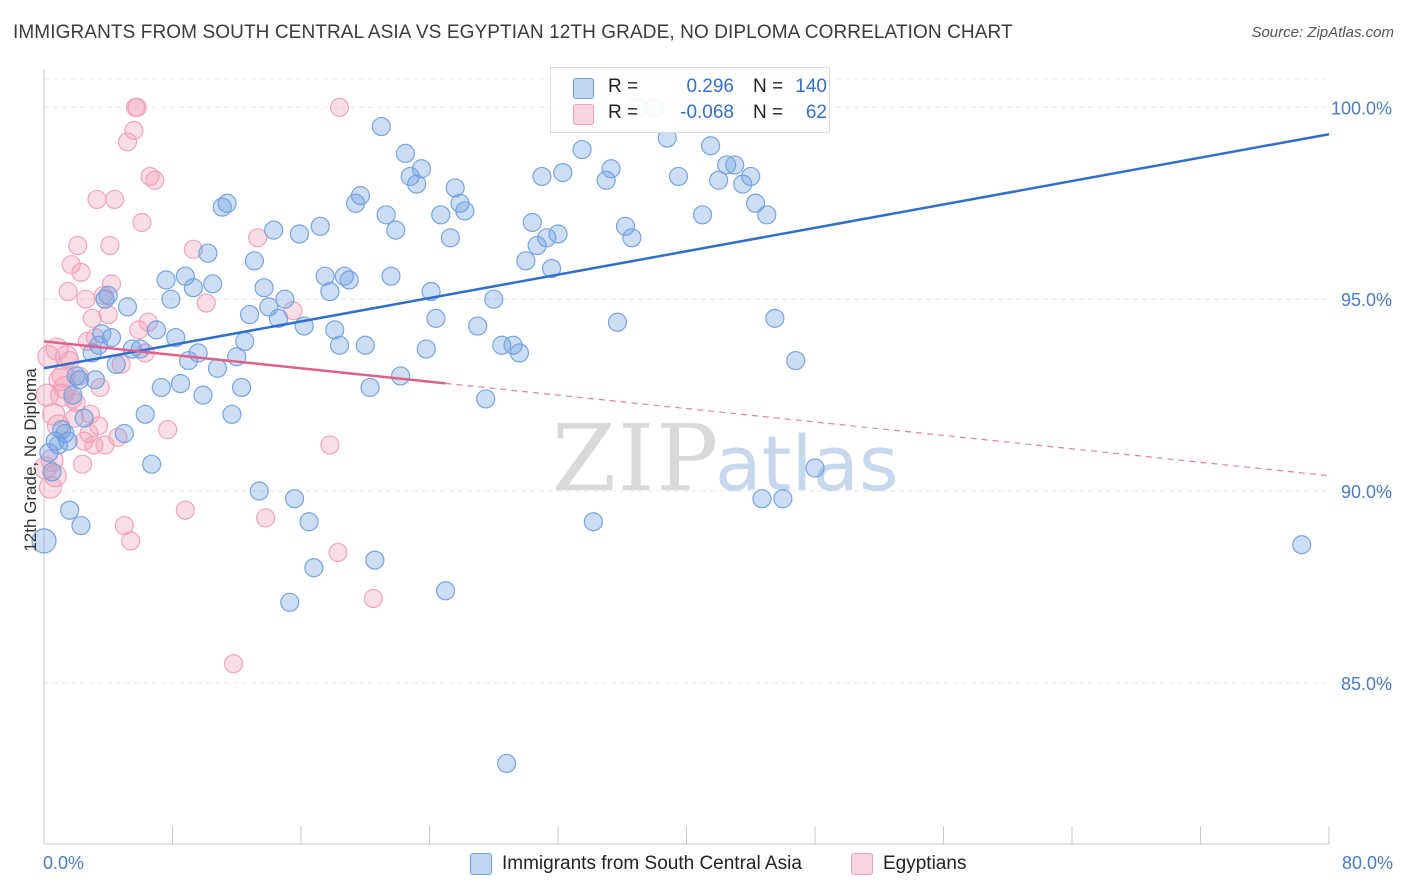  I want to click on legend-swatch-blue, so click(583, 88).